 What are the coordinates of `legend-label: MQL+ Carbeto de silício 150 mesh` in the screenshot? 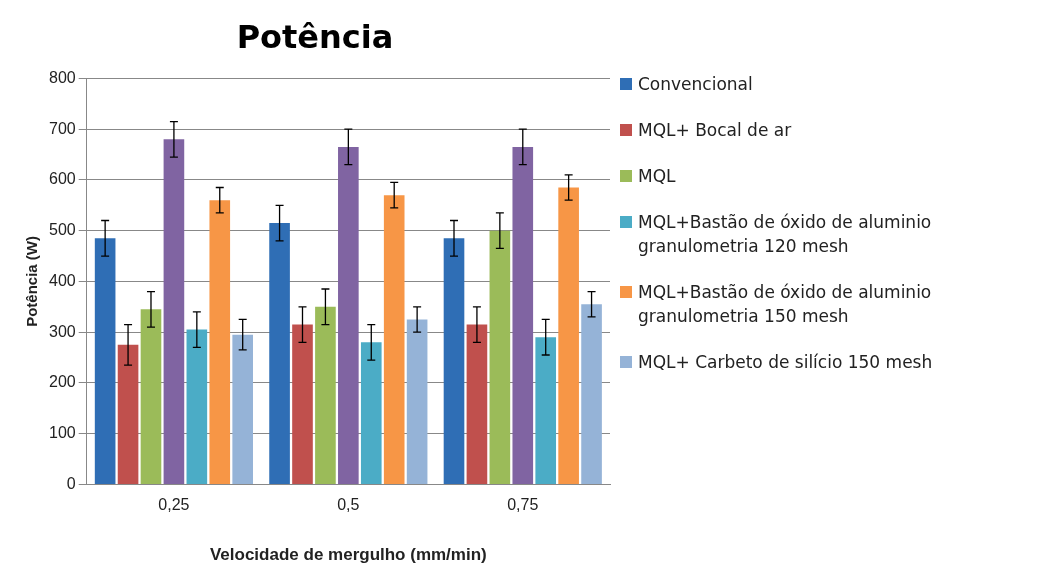 It's located at (785, 362).